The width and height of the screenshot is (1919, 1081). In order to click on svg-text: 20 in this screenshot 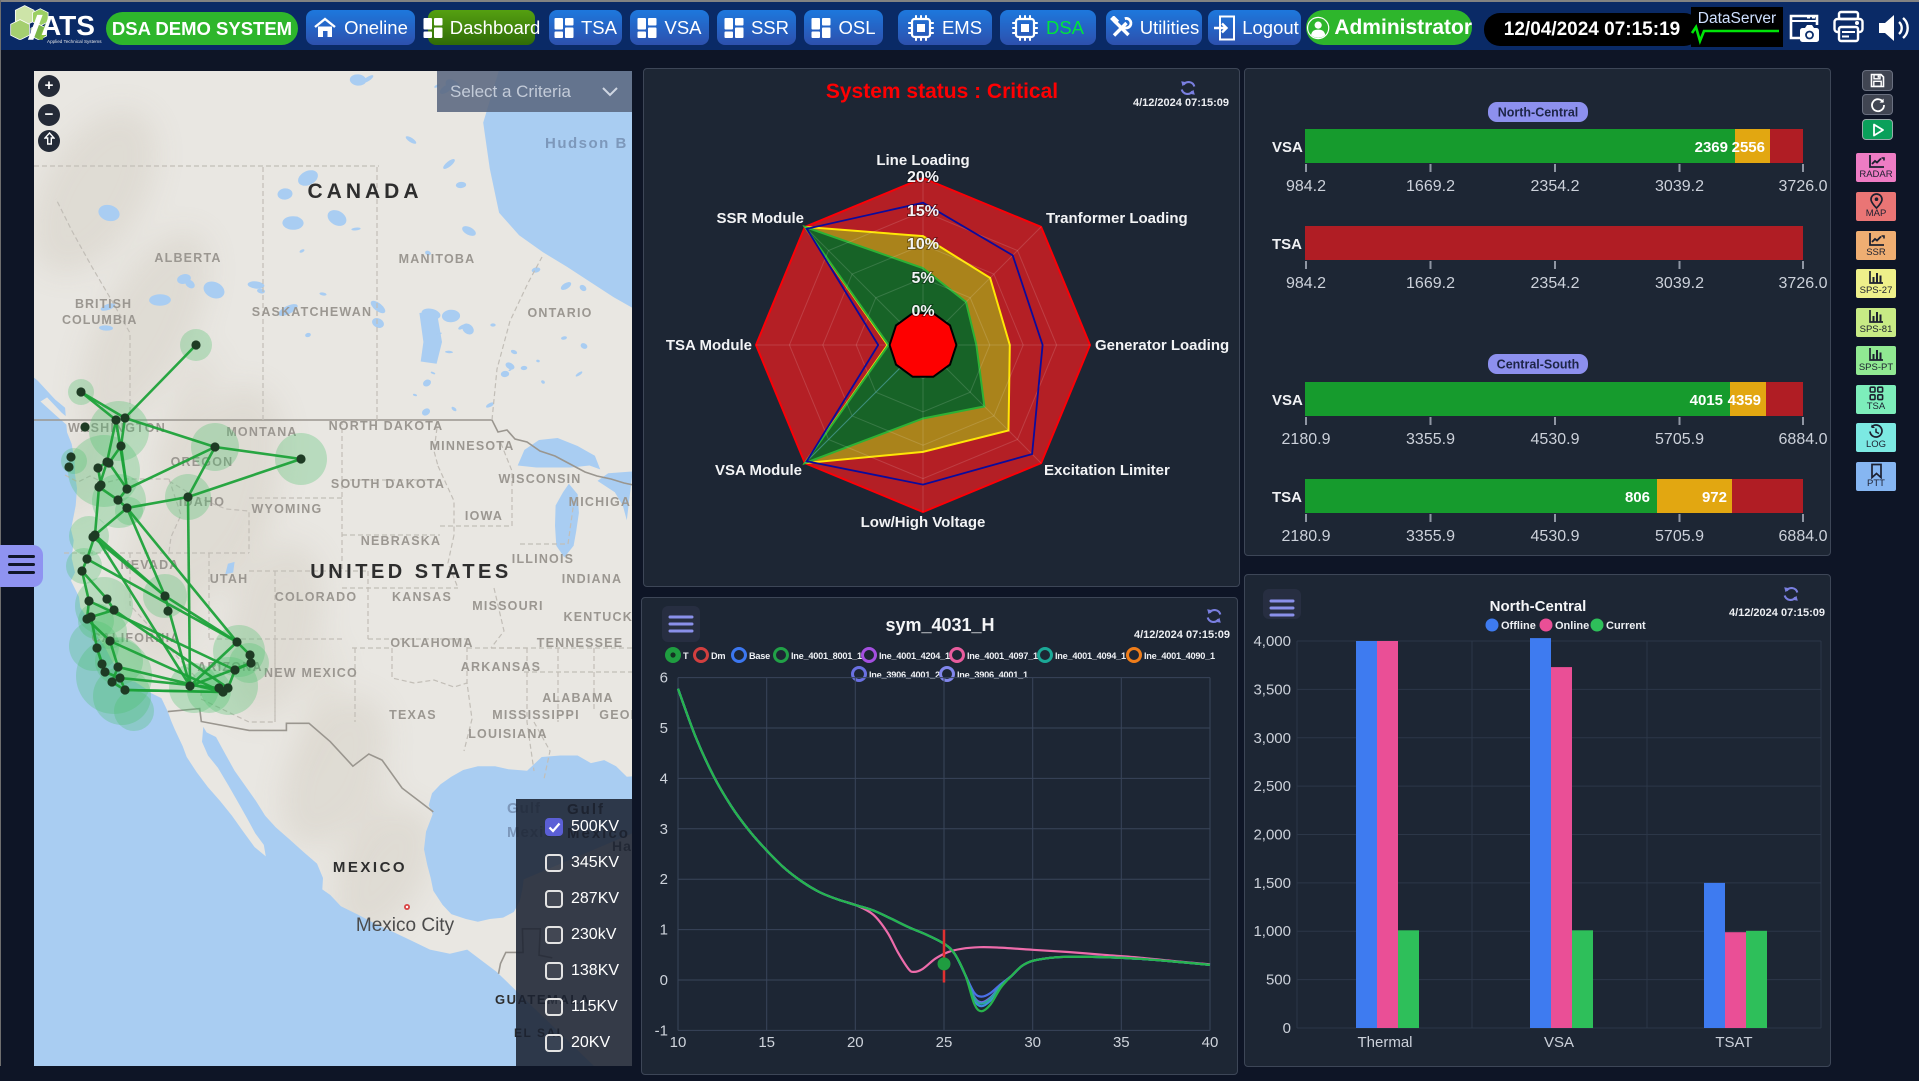, I will do `click(855, 1042)`.